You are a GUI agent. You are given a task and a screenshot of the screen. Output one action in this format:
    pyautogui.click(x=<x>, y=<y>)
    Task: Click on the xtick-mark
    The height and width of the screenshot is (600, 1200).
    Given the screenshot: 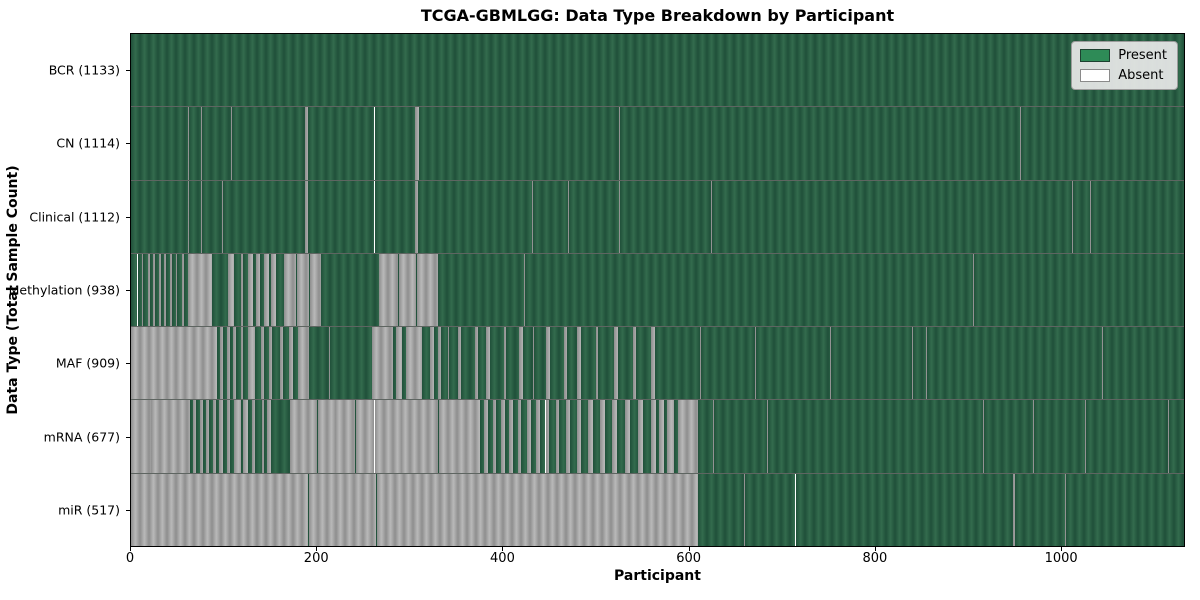 What is the action you would take?
    pyautogui.click(x=503, y=549)
    